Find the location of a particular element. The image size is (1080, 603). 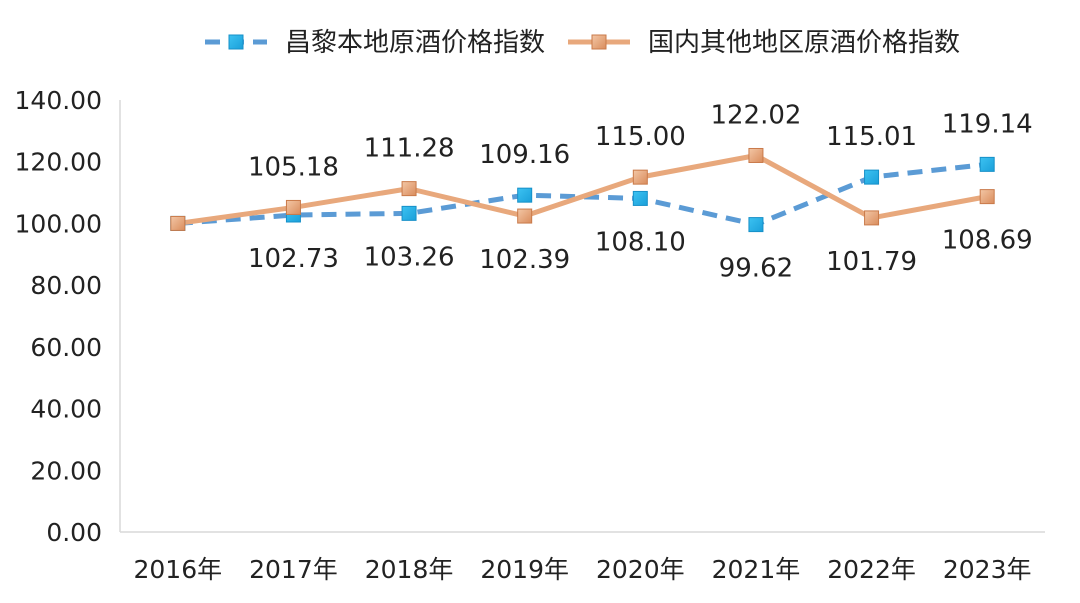

series-lines is located at coordinates (582, 190).